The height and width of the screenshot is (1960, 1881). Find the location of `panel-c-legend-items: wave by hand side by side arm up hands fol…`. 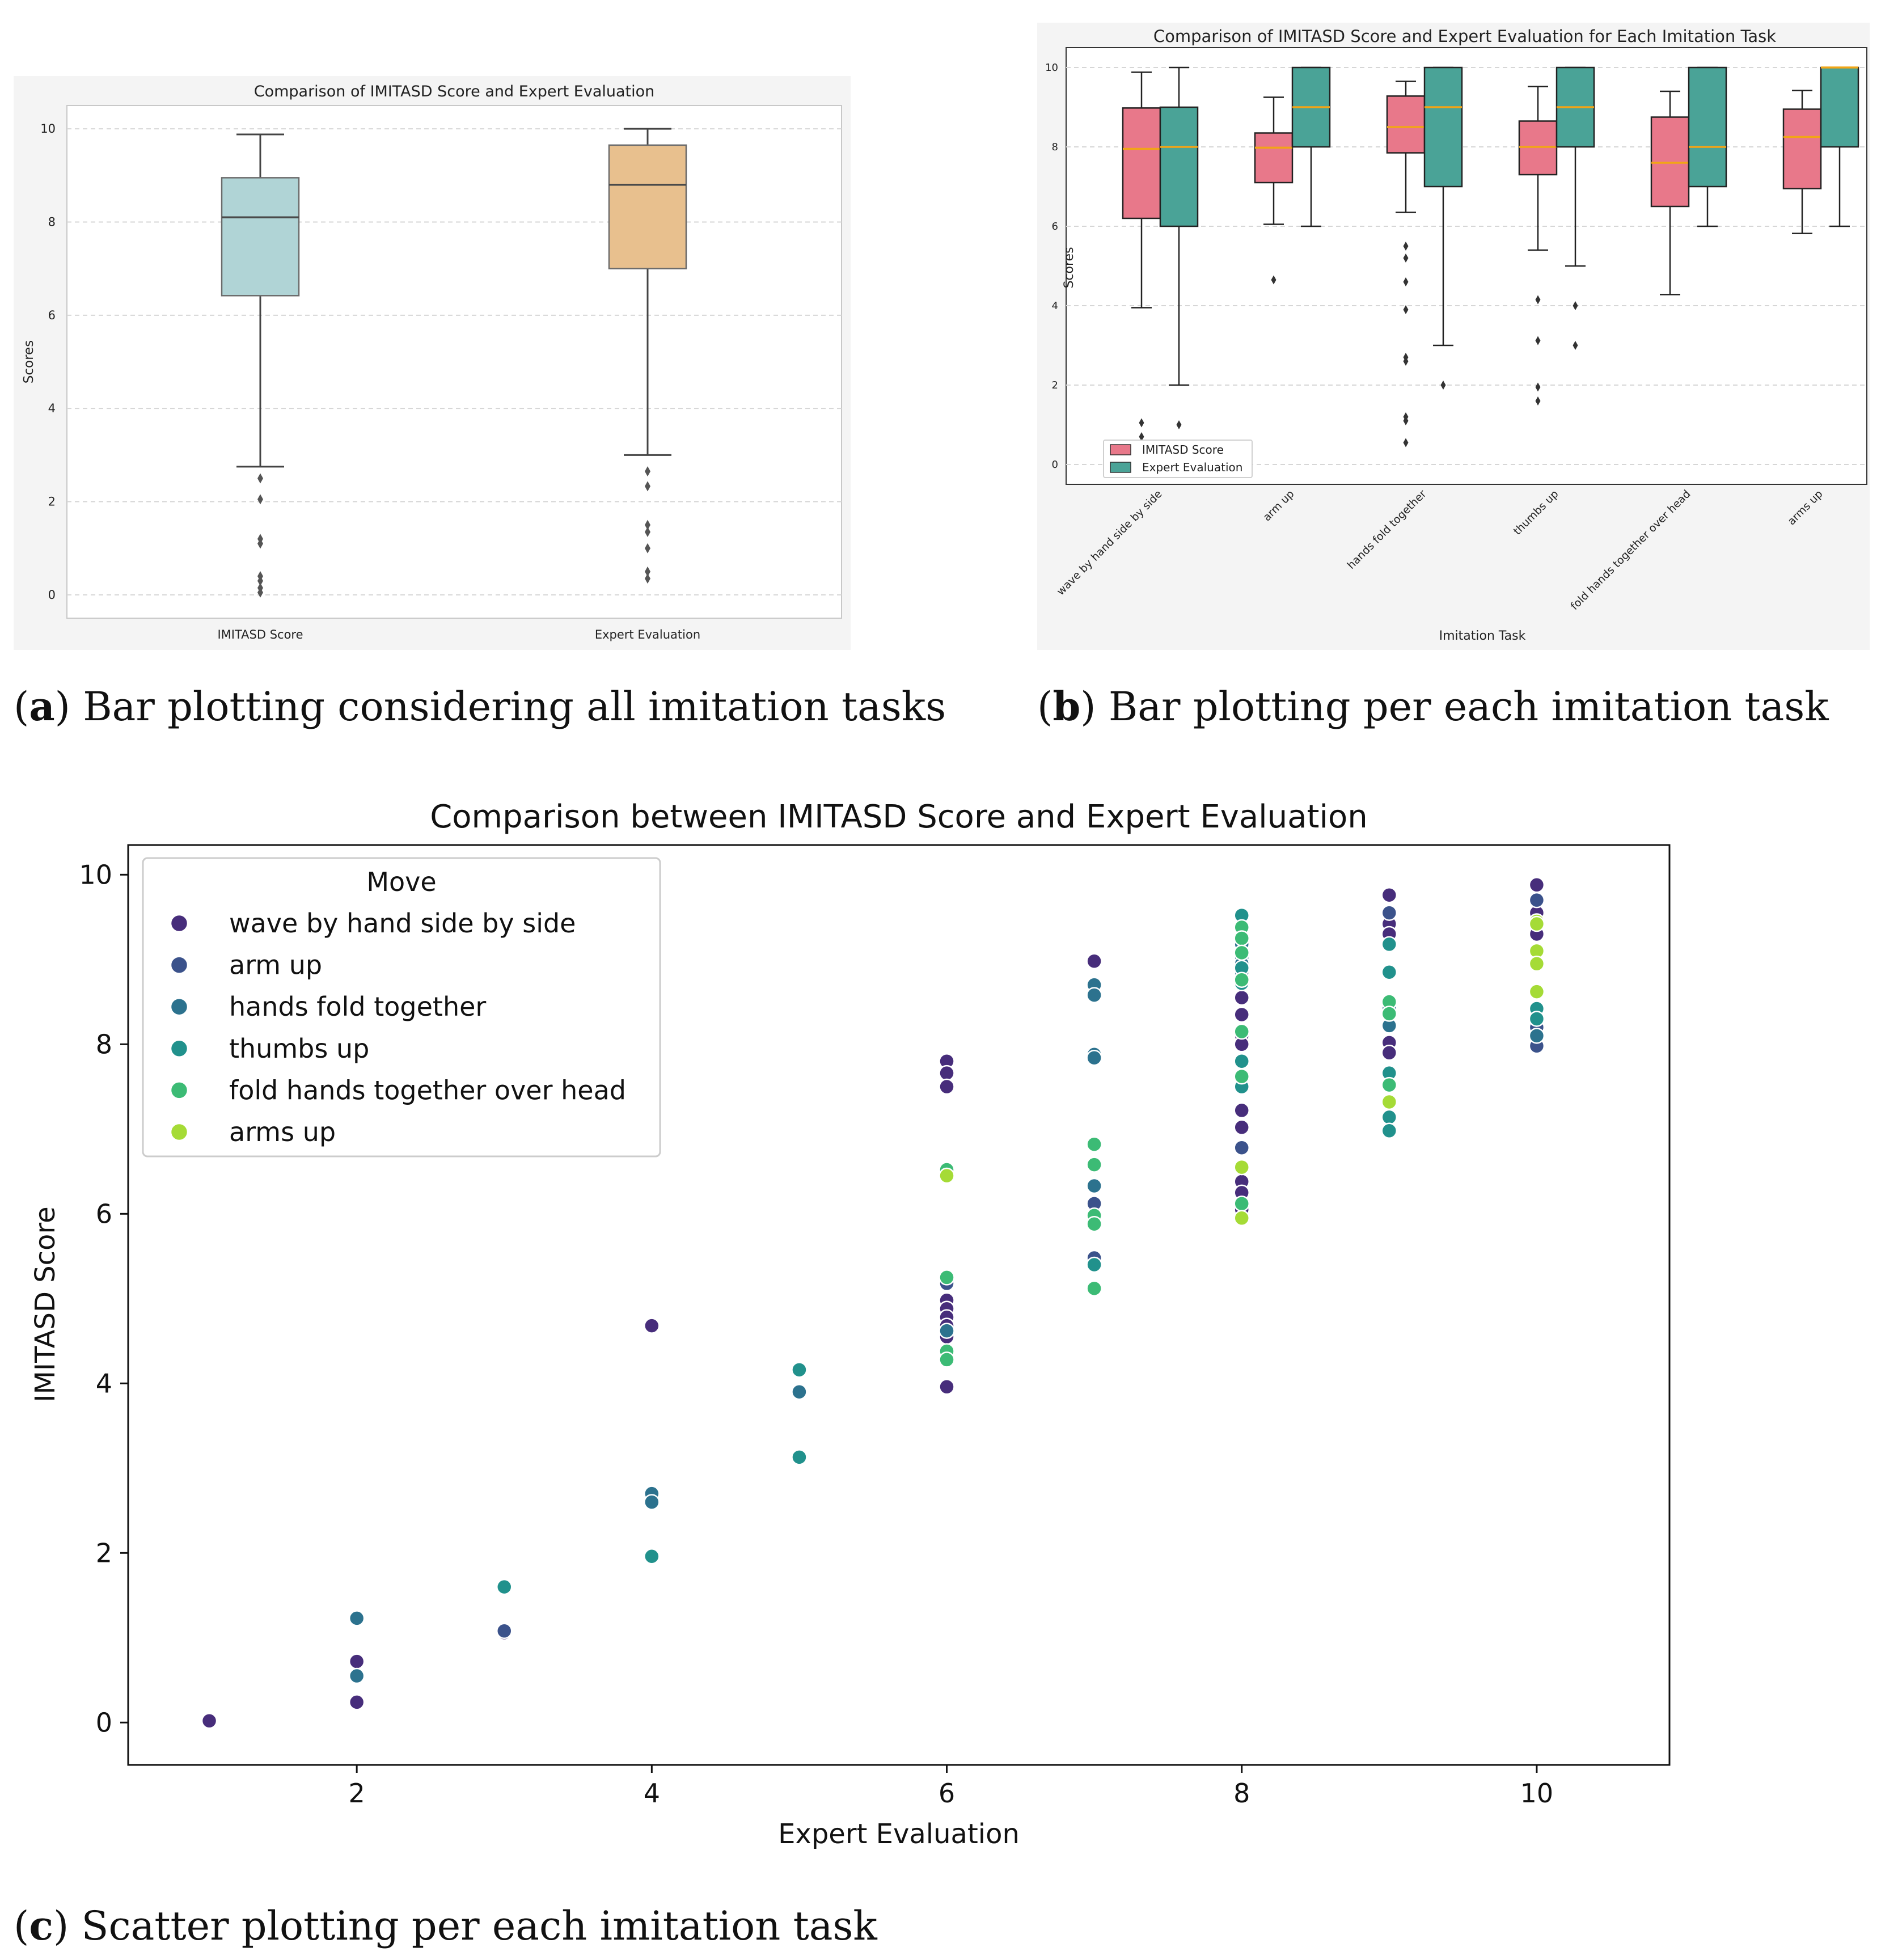

panel-c-legend-items: wave by hand side by side arm up hands fol… is located at coordinates (398, 1027).